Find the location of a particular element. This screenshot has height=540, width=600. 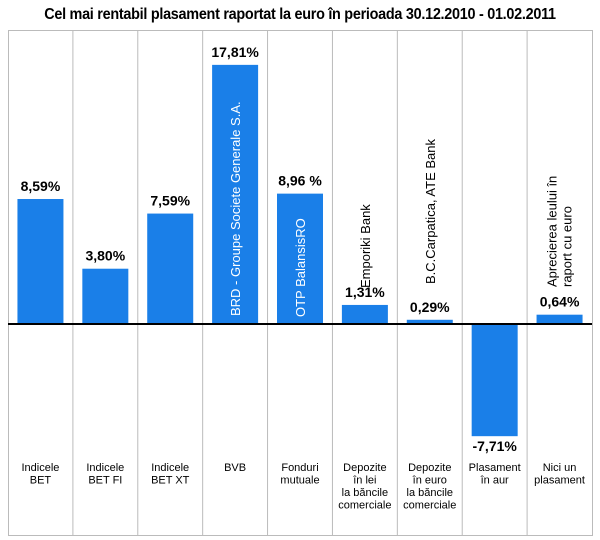

value-label-7: -7,71% is located at coordinates (494, 446).